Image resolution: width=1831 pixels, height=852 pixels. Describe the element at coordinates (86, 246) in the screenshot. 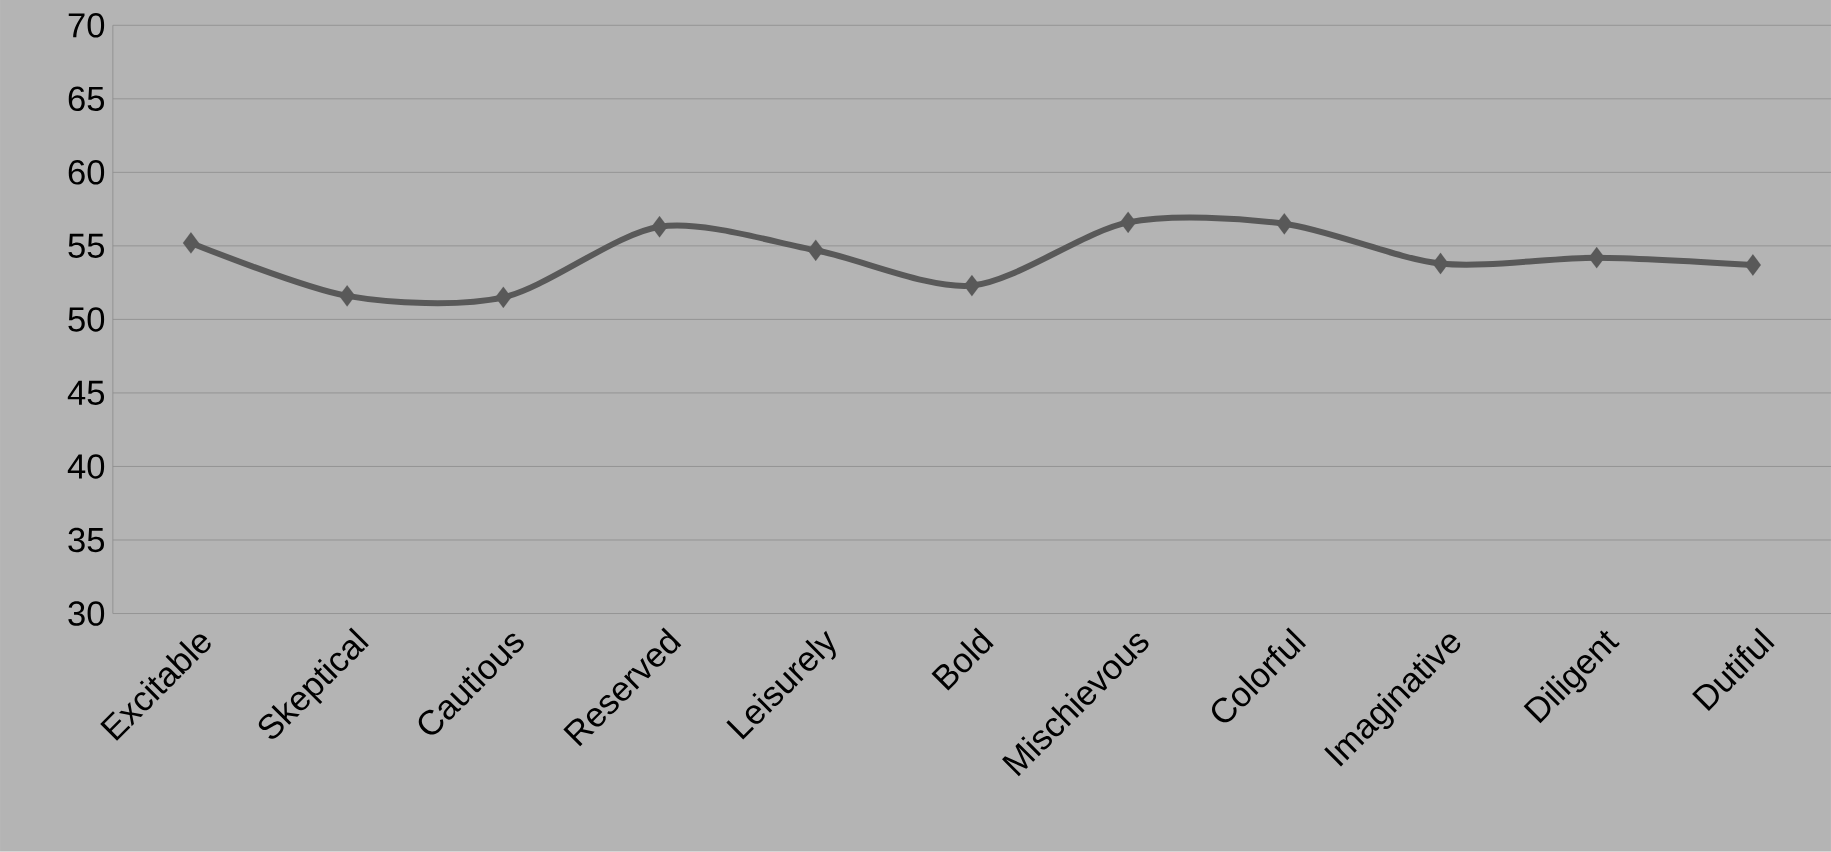

I see `y-tick-label: 55` at that location.